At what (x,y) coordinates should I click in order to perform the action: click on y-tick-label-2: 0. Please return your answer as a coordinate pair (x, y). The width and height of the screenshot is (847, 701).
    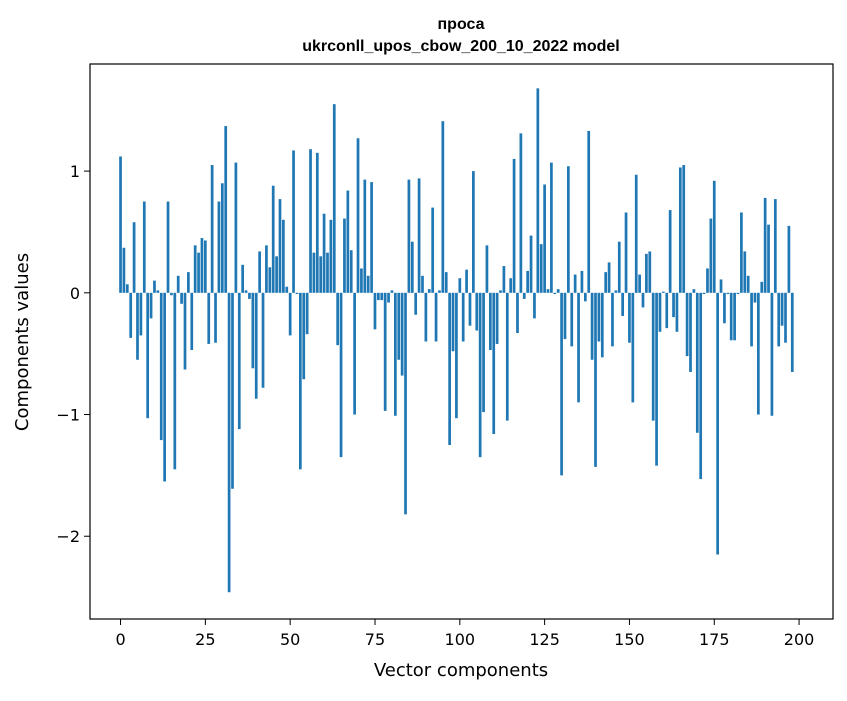
    Looking at the image, I should click on (75, 293).